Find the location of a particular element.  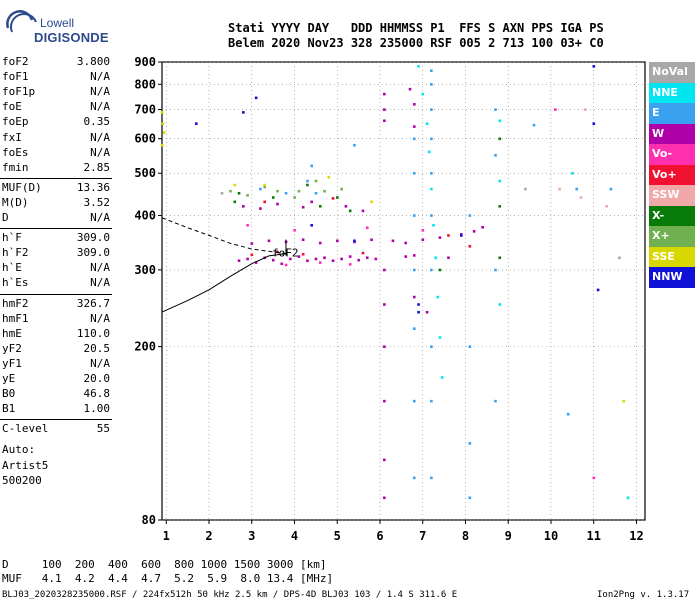

param-name: foE is located at coordinates (12, 107).